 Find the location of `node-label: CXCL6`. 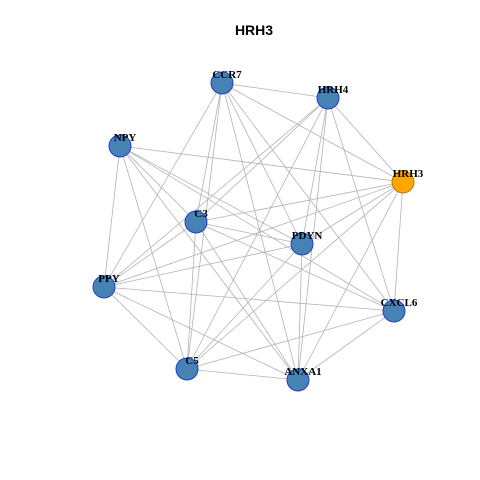

node-label: CXCL6 is located at coordinates (399, 303).